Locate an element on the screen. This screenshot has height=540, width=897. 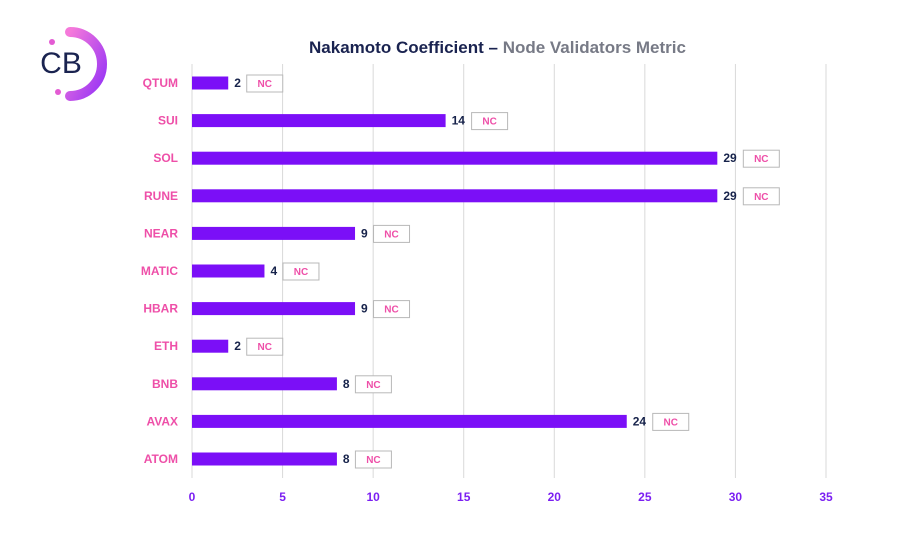
bar-sol is located at coordinates (455, 158).